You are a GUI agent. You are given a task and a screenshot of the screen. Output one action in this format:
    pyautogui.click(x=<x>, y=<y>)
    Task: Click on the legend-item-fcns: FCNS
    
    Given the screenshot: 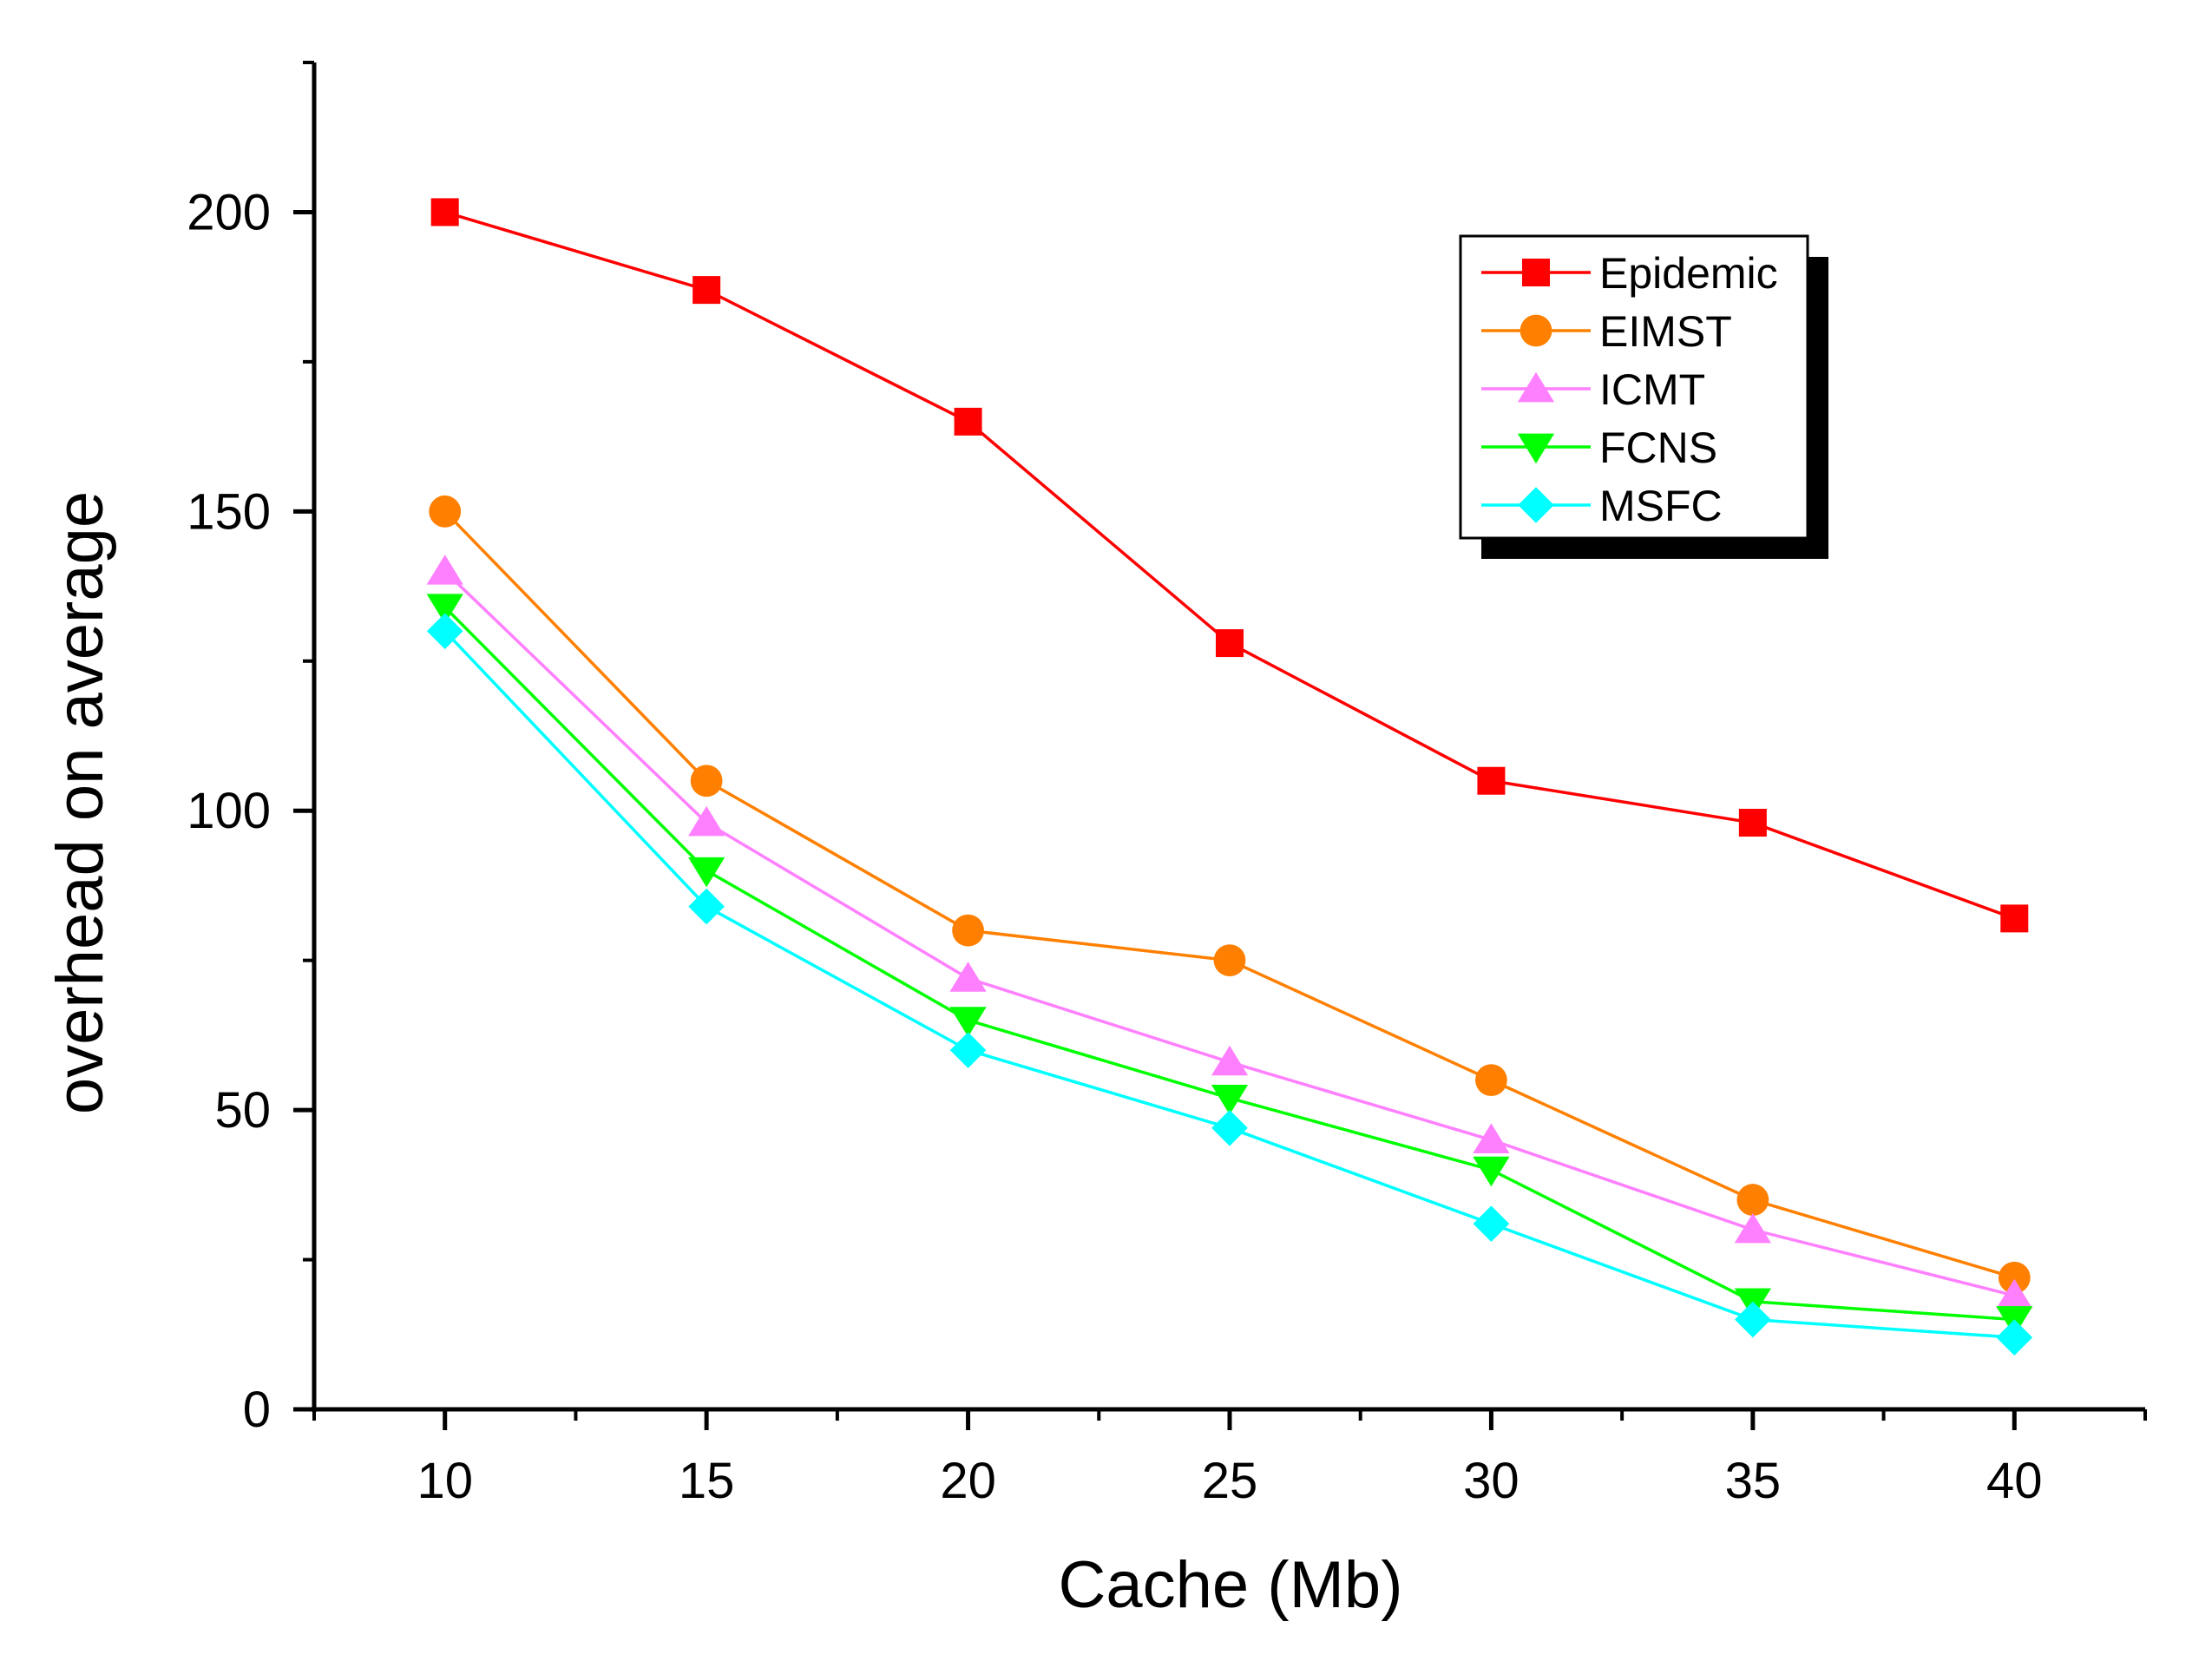 What is the action you would take?
    pyautogui.click(x=1599, y=447)
    